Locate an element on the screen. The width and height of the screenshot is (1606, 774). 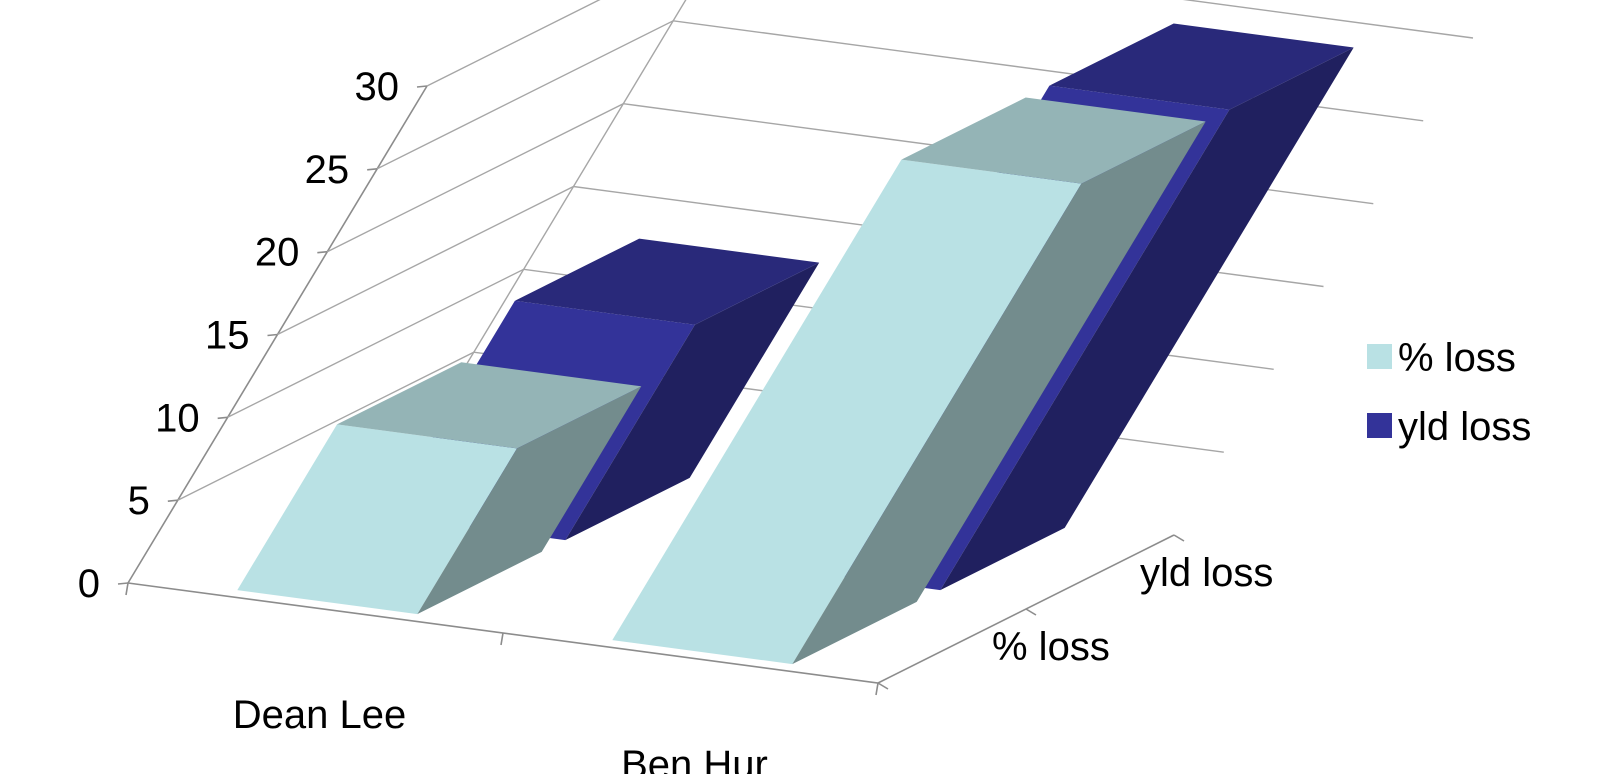
category-label: Dean Lee is located at coordinates (319, 715).